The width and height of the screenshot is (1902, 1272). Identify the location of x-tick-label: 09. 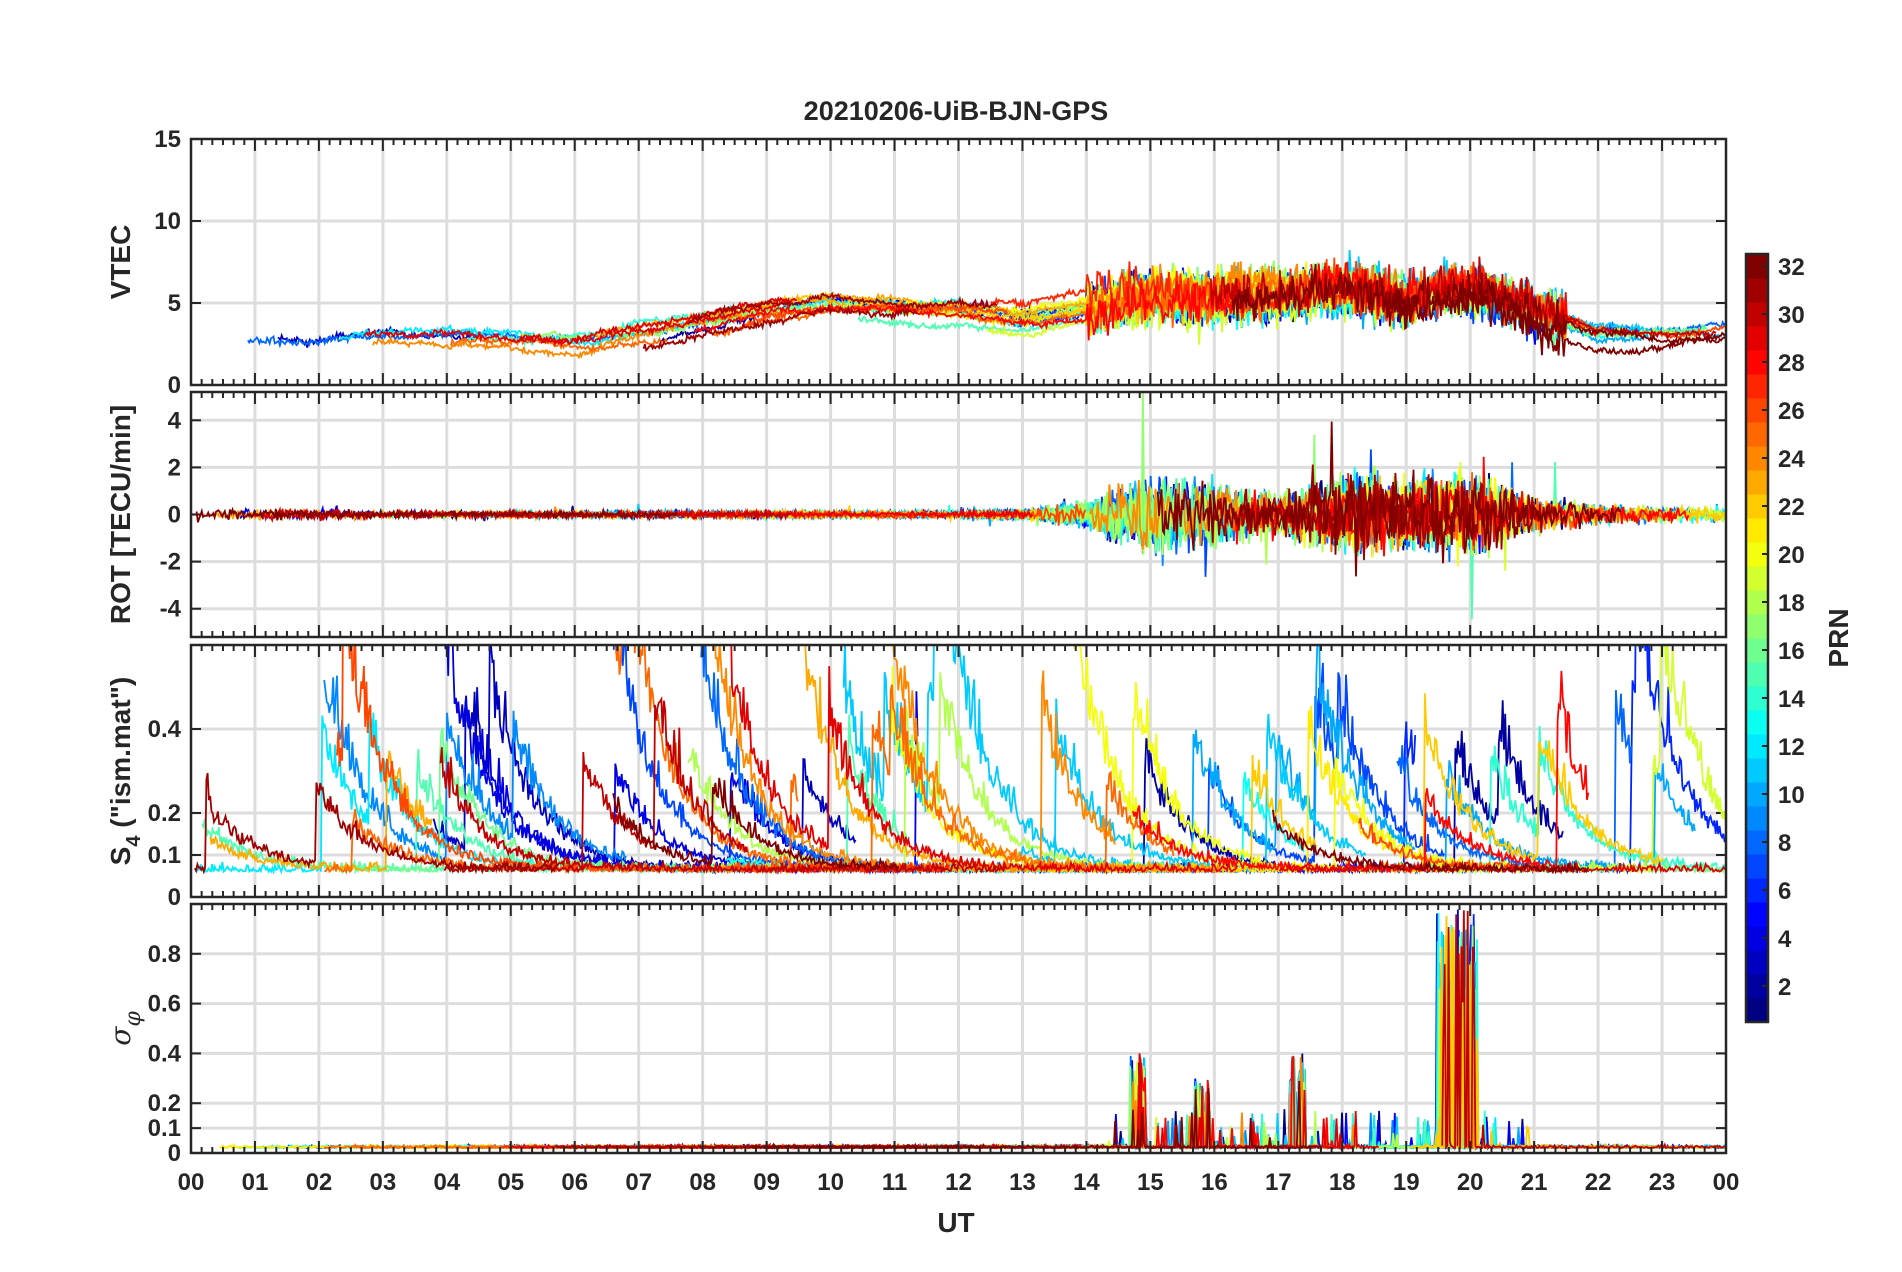
(766, 1182).